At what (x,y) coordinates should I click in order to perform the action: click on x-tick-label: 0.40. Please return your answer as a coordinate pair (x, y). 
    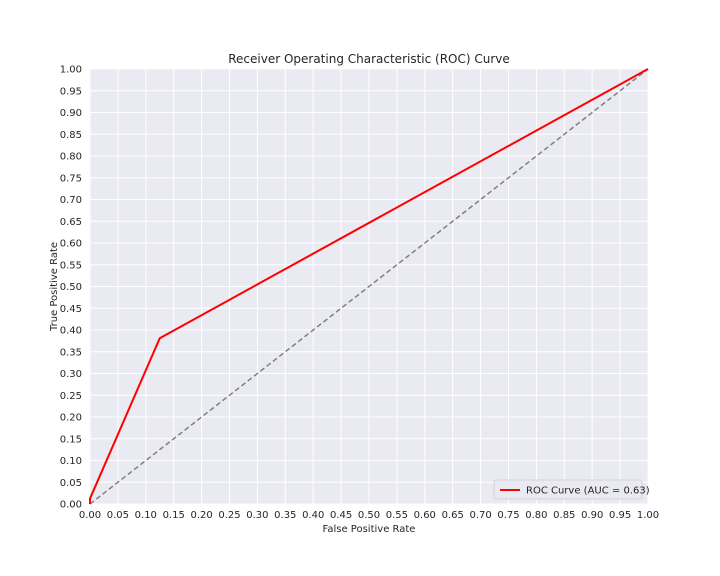
    Looking at the image, I should click on (313, 515).